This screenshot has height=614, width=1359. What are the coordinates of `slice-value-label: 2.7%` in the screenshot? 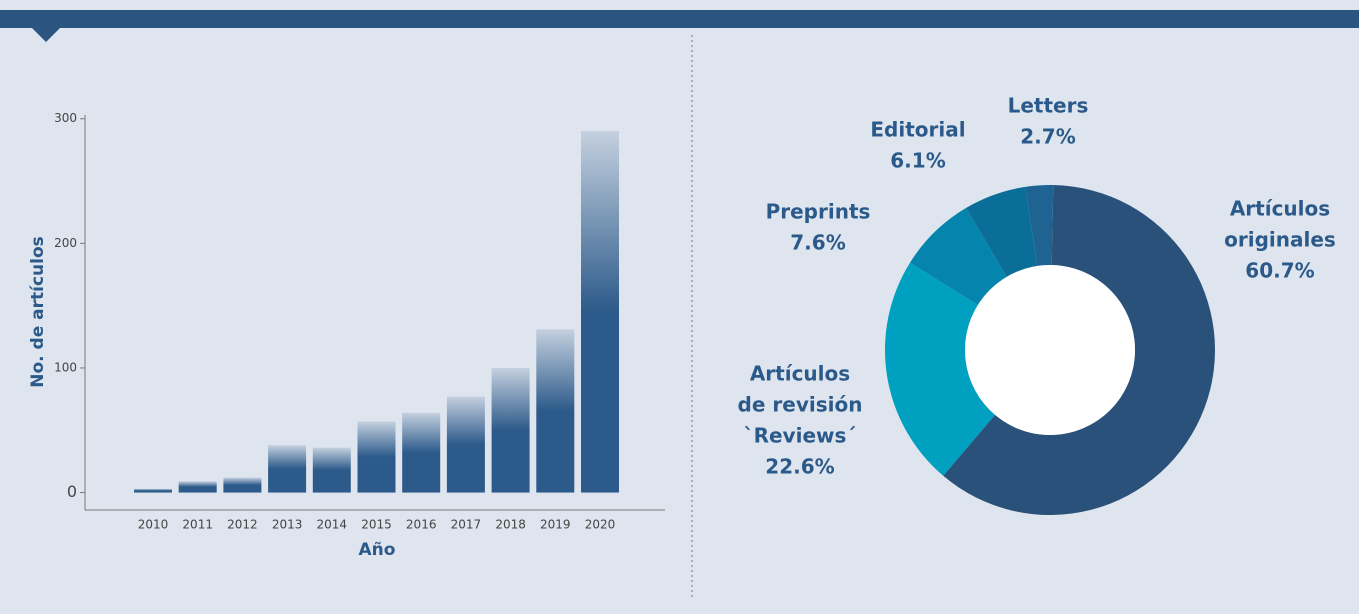 It's located at (1047, 137).